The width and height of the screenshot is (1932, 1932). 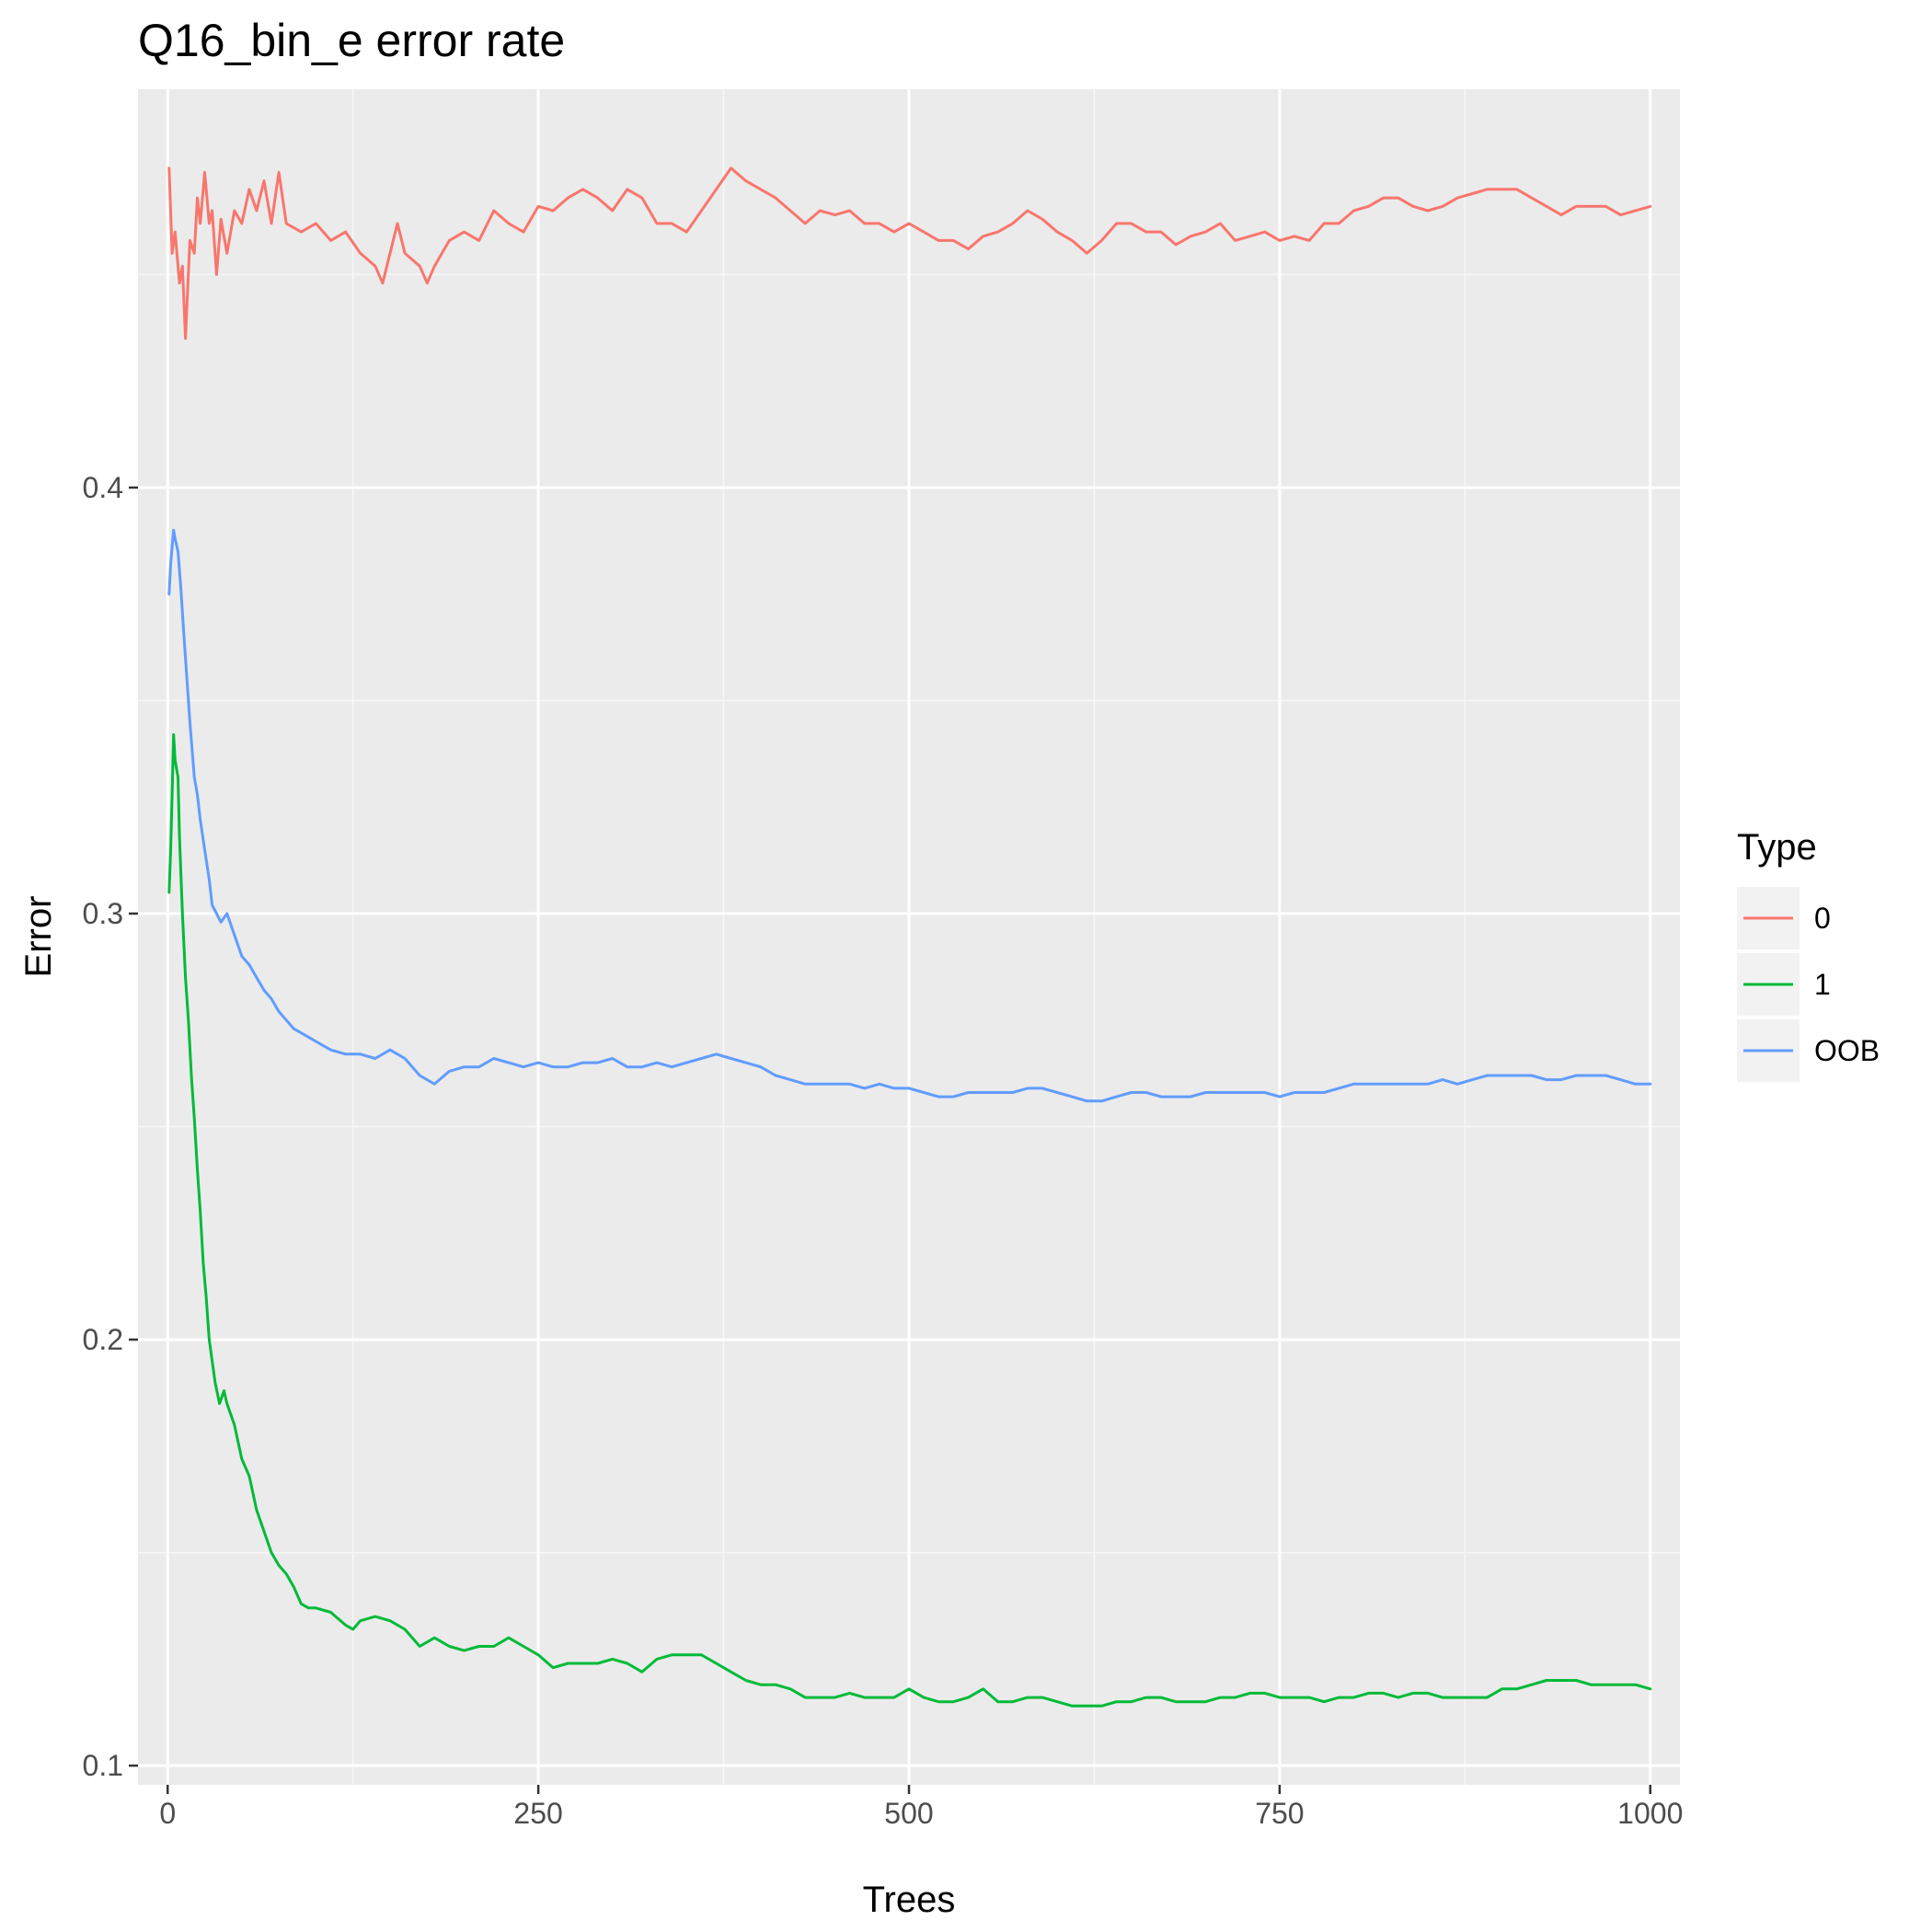 What do you see at coordinates (537, 1813) in the screenshot?
I see `x-tick-label: 250` at bounding box center [537, 1813].